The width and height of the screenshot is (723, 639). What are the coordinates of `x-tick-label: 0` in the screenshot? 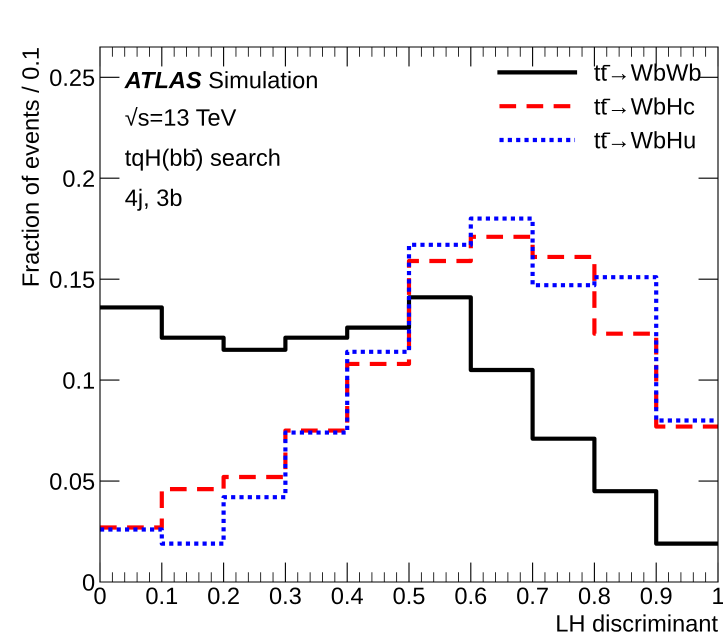 It's located at (100, 595).